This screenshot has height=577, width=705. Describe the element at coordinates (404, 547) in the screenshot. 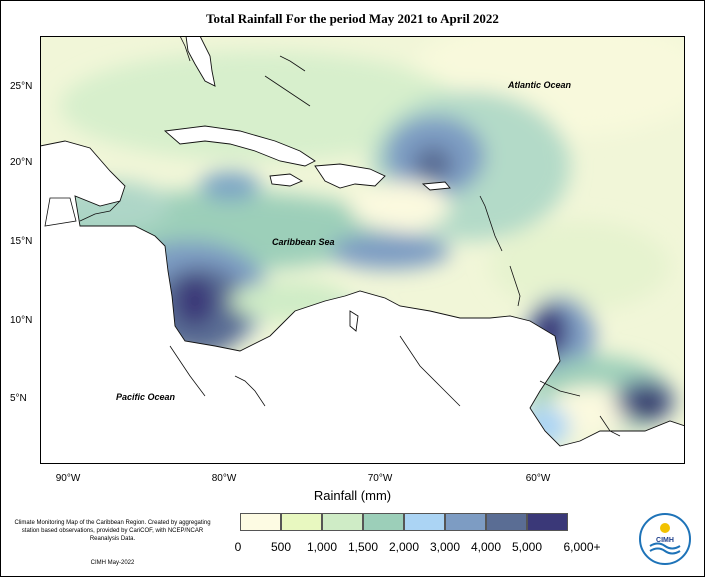

I see `legend-label-4: 2,000` at that location.